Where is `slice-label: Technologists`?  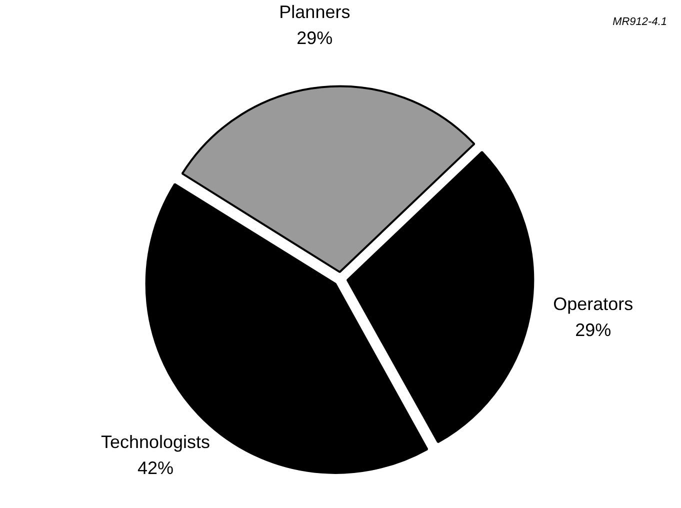 slice-label: Technologists is located at coordinates (155, 442).